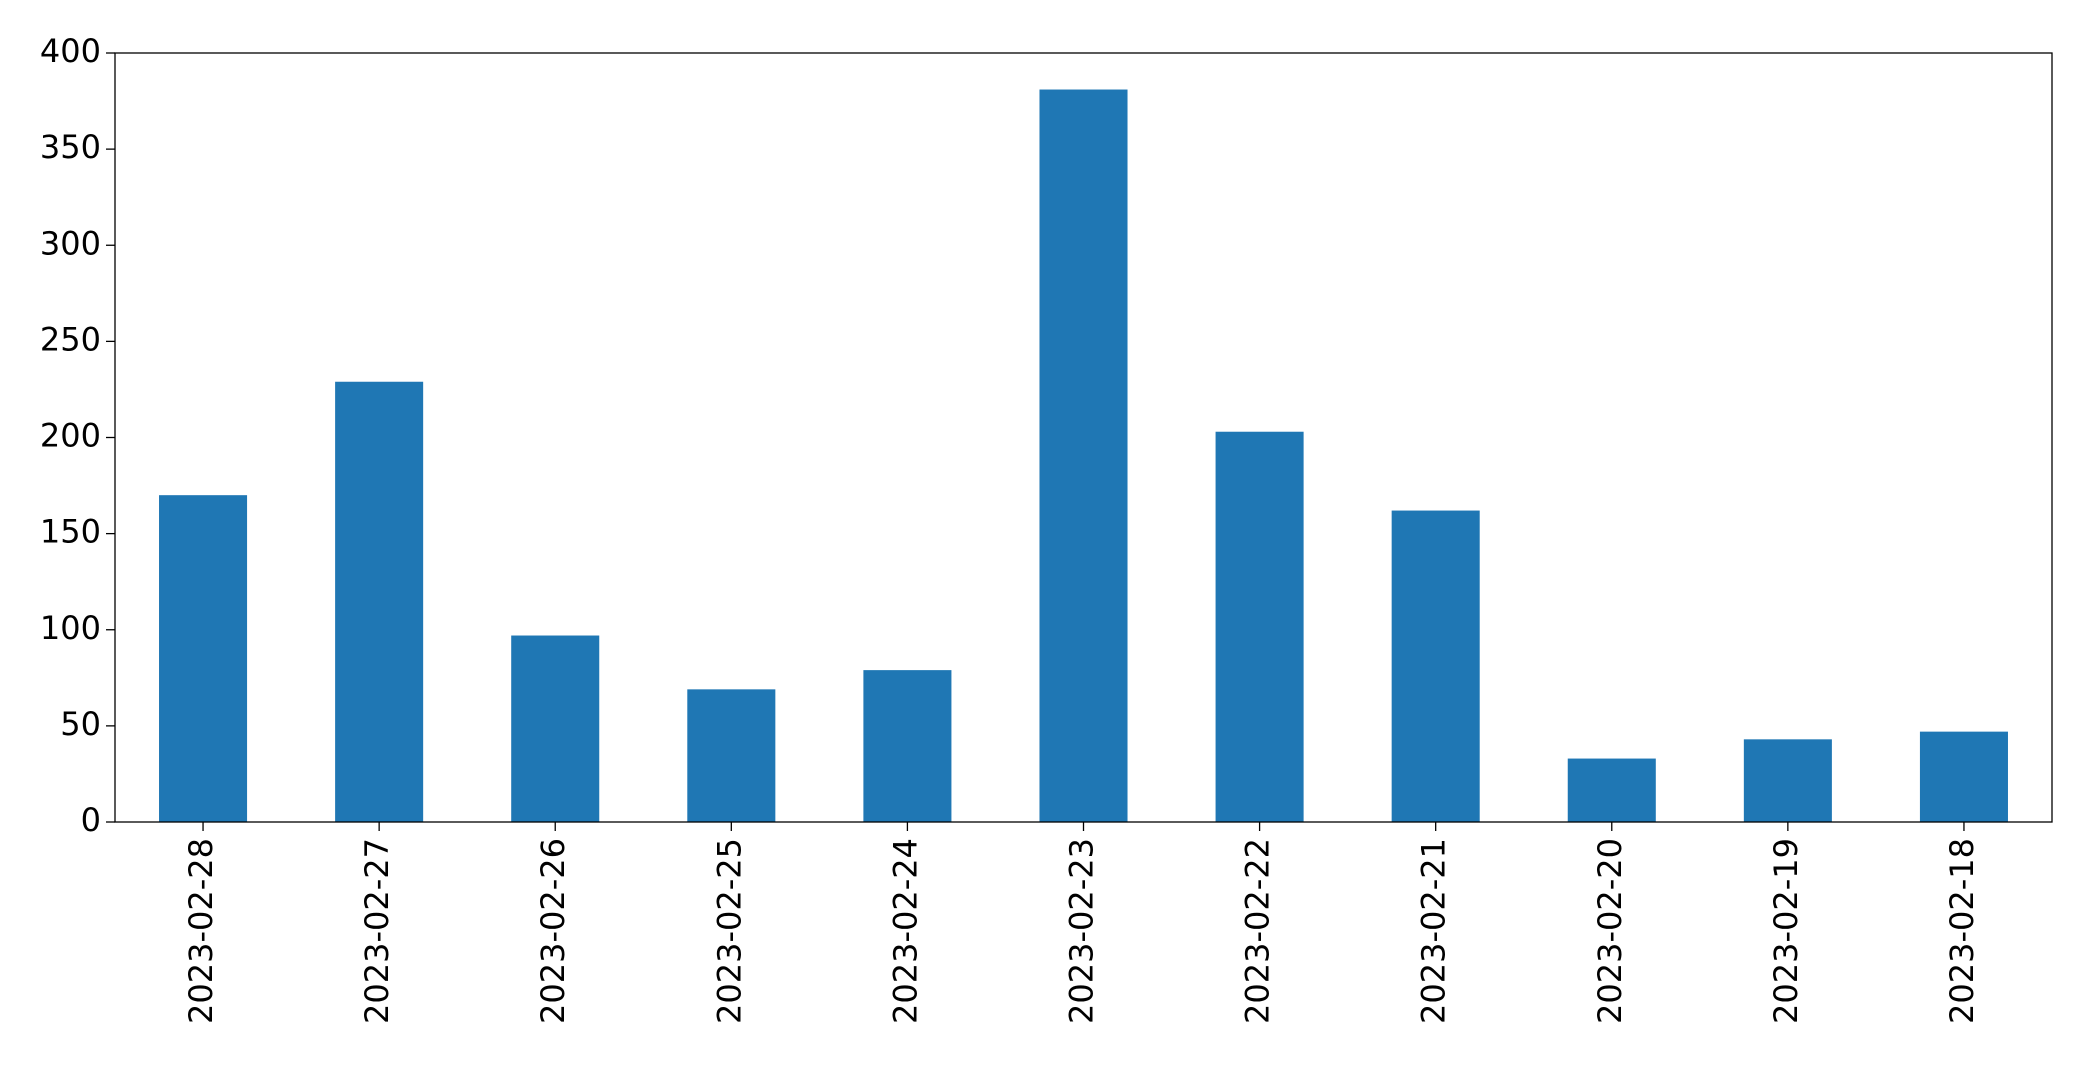 Image resolution: width=2093 pixels, height=1075 pixels. What do you see at coordinates (80, 724) in the screenshot?
I see `y-tick-label: 50` at bounding box center [80, 724].